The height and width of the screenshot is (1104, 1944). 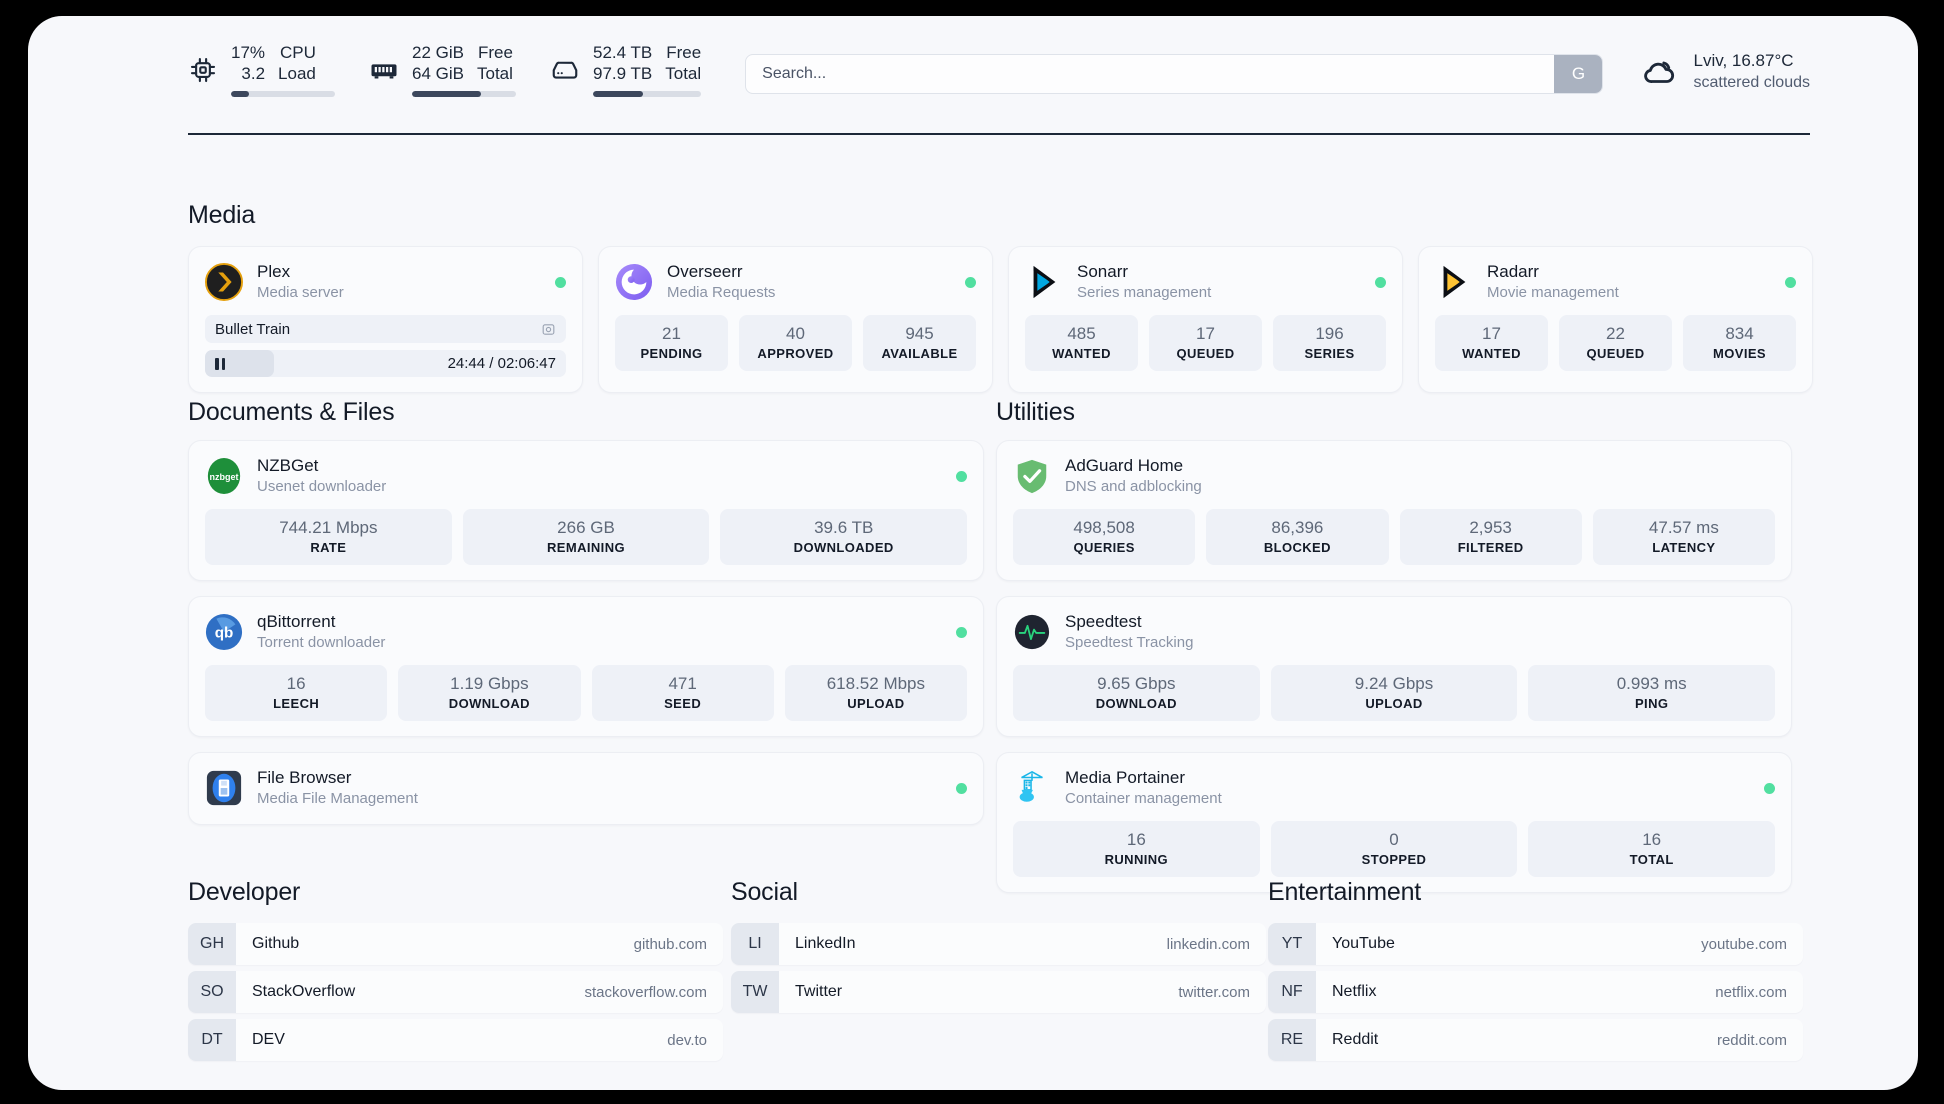 What do you see at coordinates (721, 292) in the screenshot?
I see `service-description: Media Requests` at bounding box center [721, 292].